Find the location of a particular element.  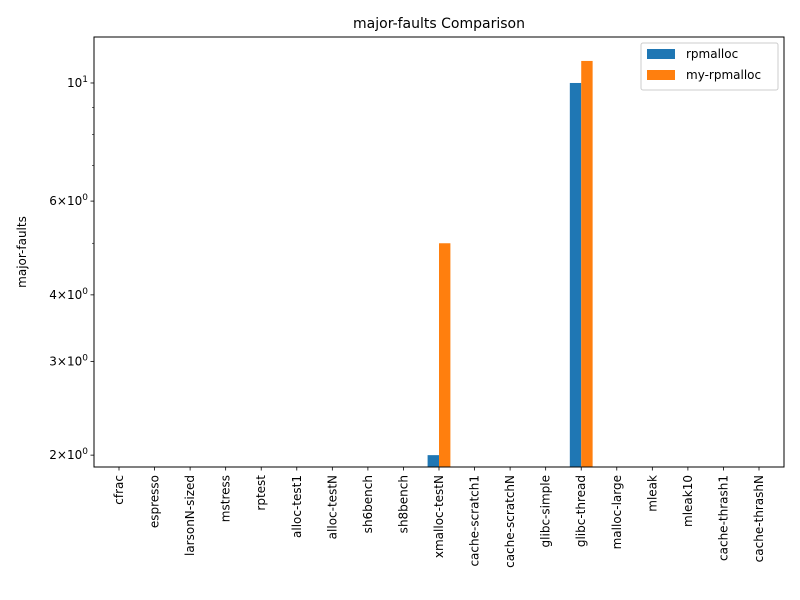

x-tick-label: alloc-testN is located at coordinates (332, 507).